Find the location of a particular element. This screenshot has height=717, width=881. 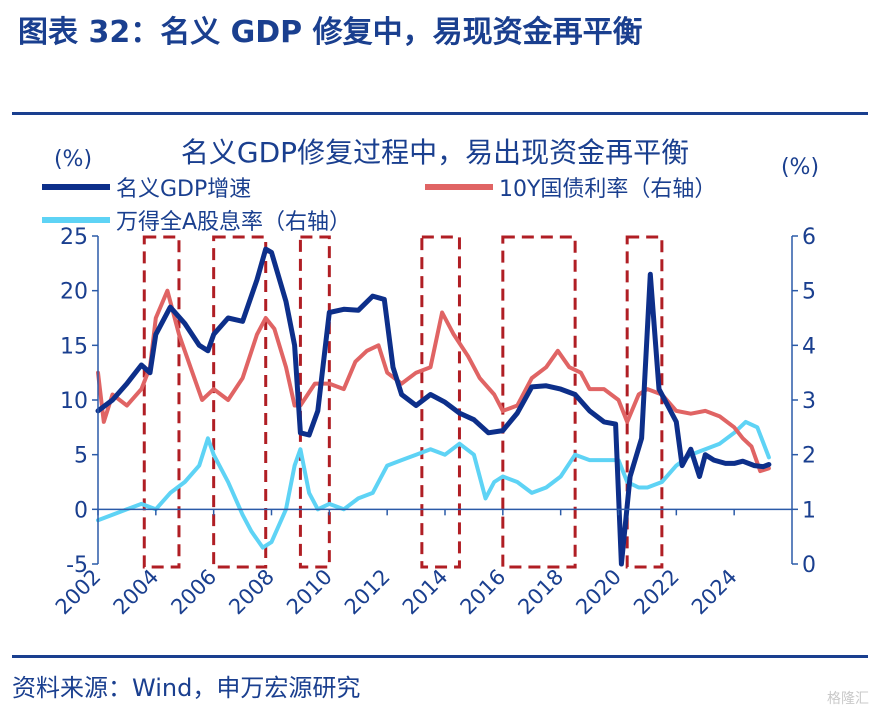

y-right-tick-label: 6 is located at coordinates (809, 237).